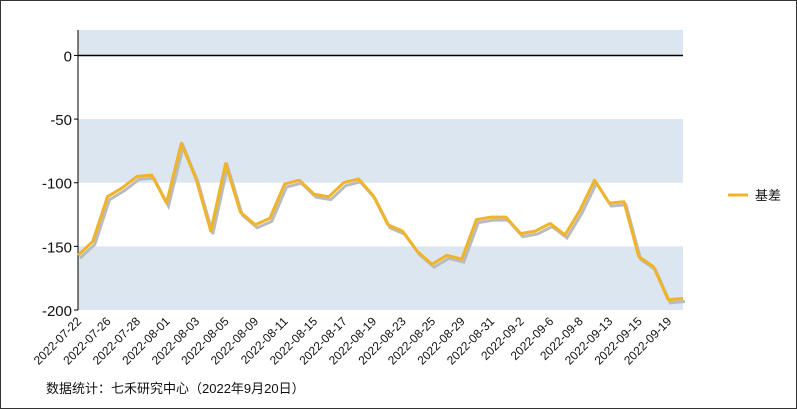 The height and width of the screenshot is (409, 797). Describe the element at coordinates (57, 311) in the screenshot. I see `y-tick-label: -200` at that location.